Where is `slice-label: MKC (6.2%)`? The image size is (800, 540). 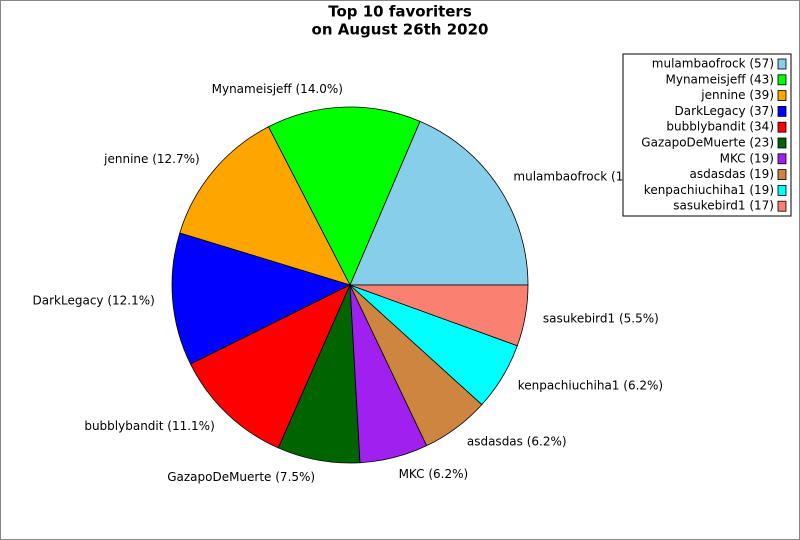 slice-label: MKC (6.2%) is located at coordinates (434, 474).